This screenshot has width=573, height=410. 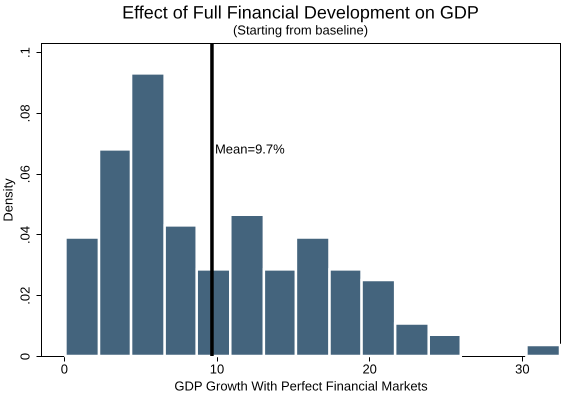 What do you see at coordinates (64, 369) in the screenshot?
I see `x-tick-label: 0` at bounding box center [64, 369].